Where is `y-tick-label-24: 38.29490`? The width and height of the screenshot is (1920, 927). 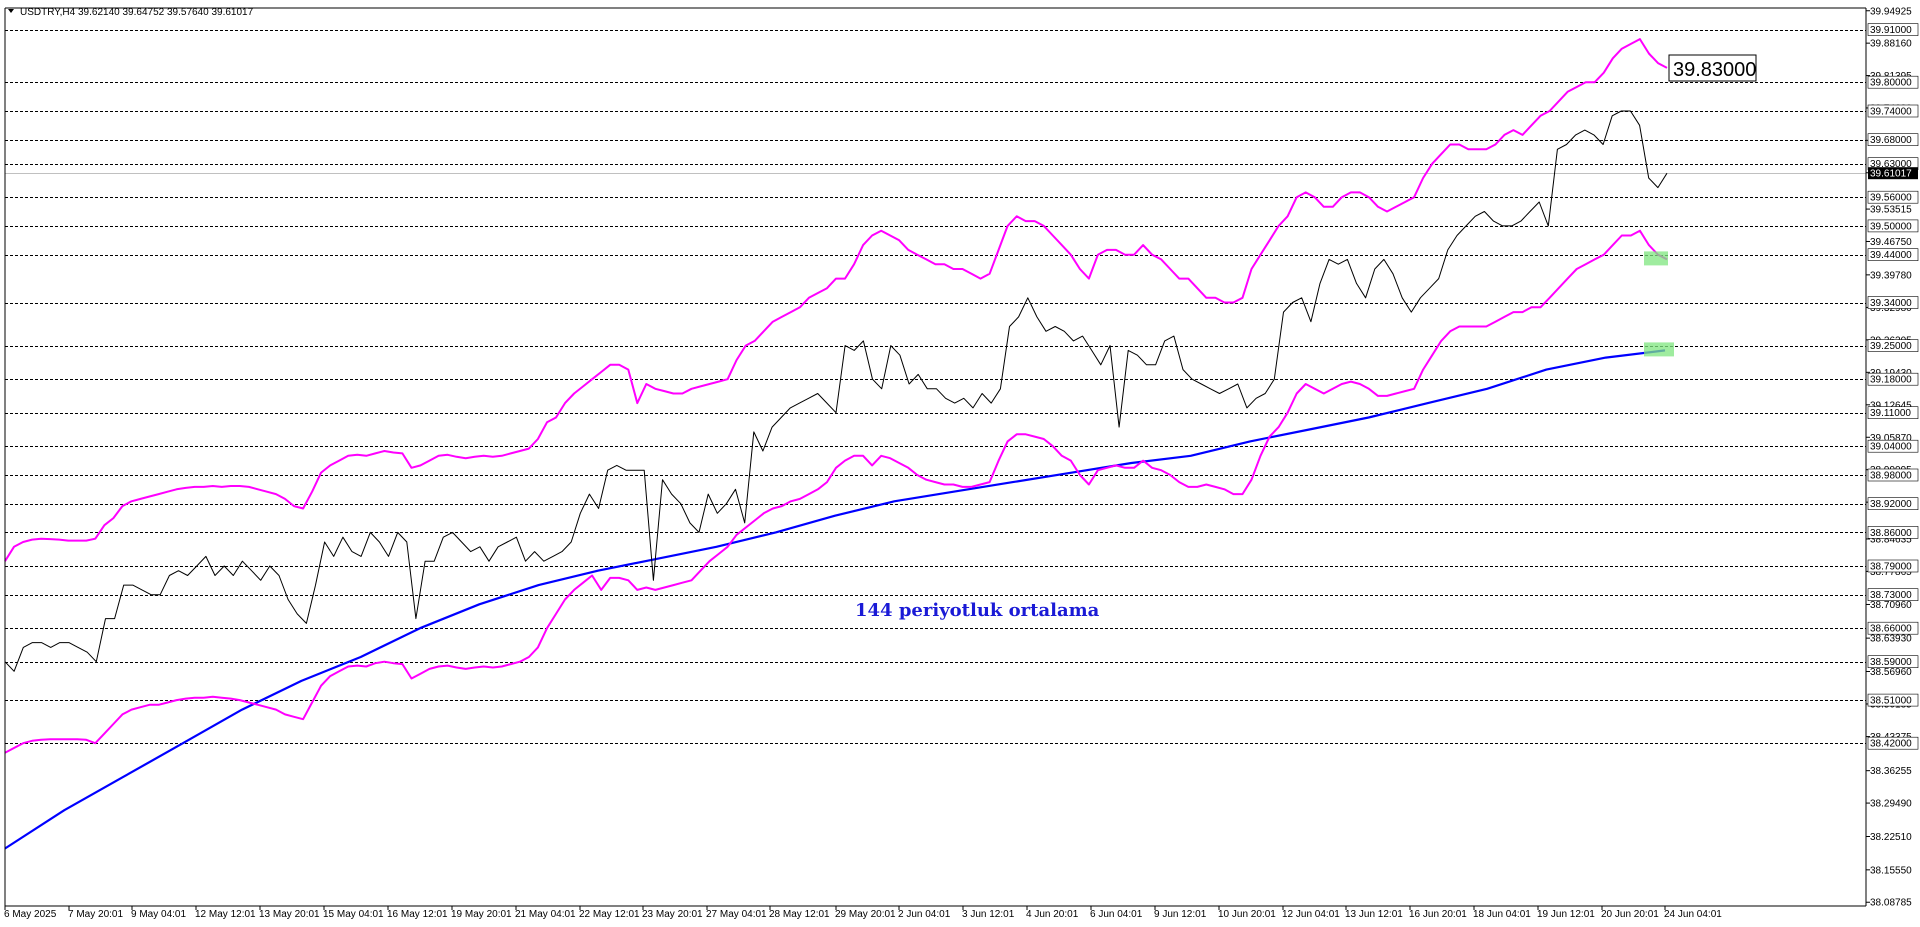 y-tick-label-24: 38.29490 is located at coordinates (1891, 804).